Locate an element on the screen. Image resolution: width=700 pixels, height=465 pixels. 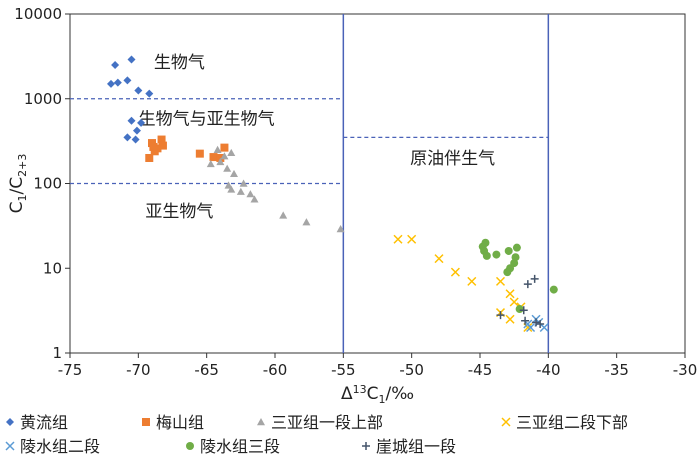
x-tick-label: -75 is located at coordinates (70, 370).